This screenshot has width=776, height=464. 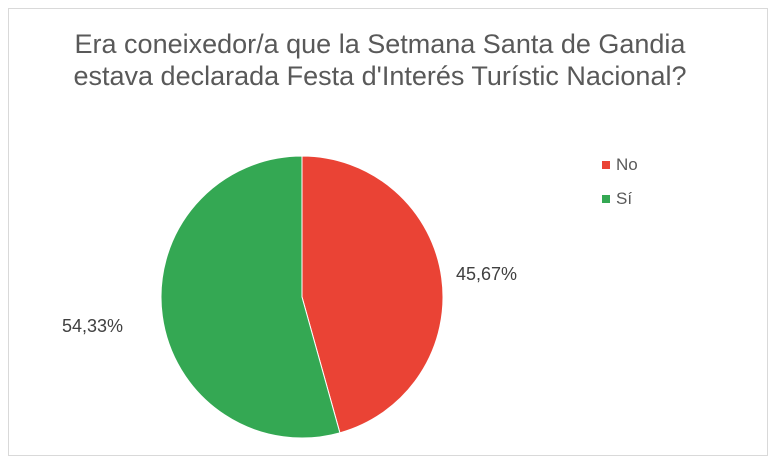 I want to click on pie-slice-si, so click(x=250, y=297).